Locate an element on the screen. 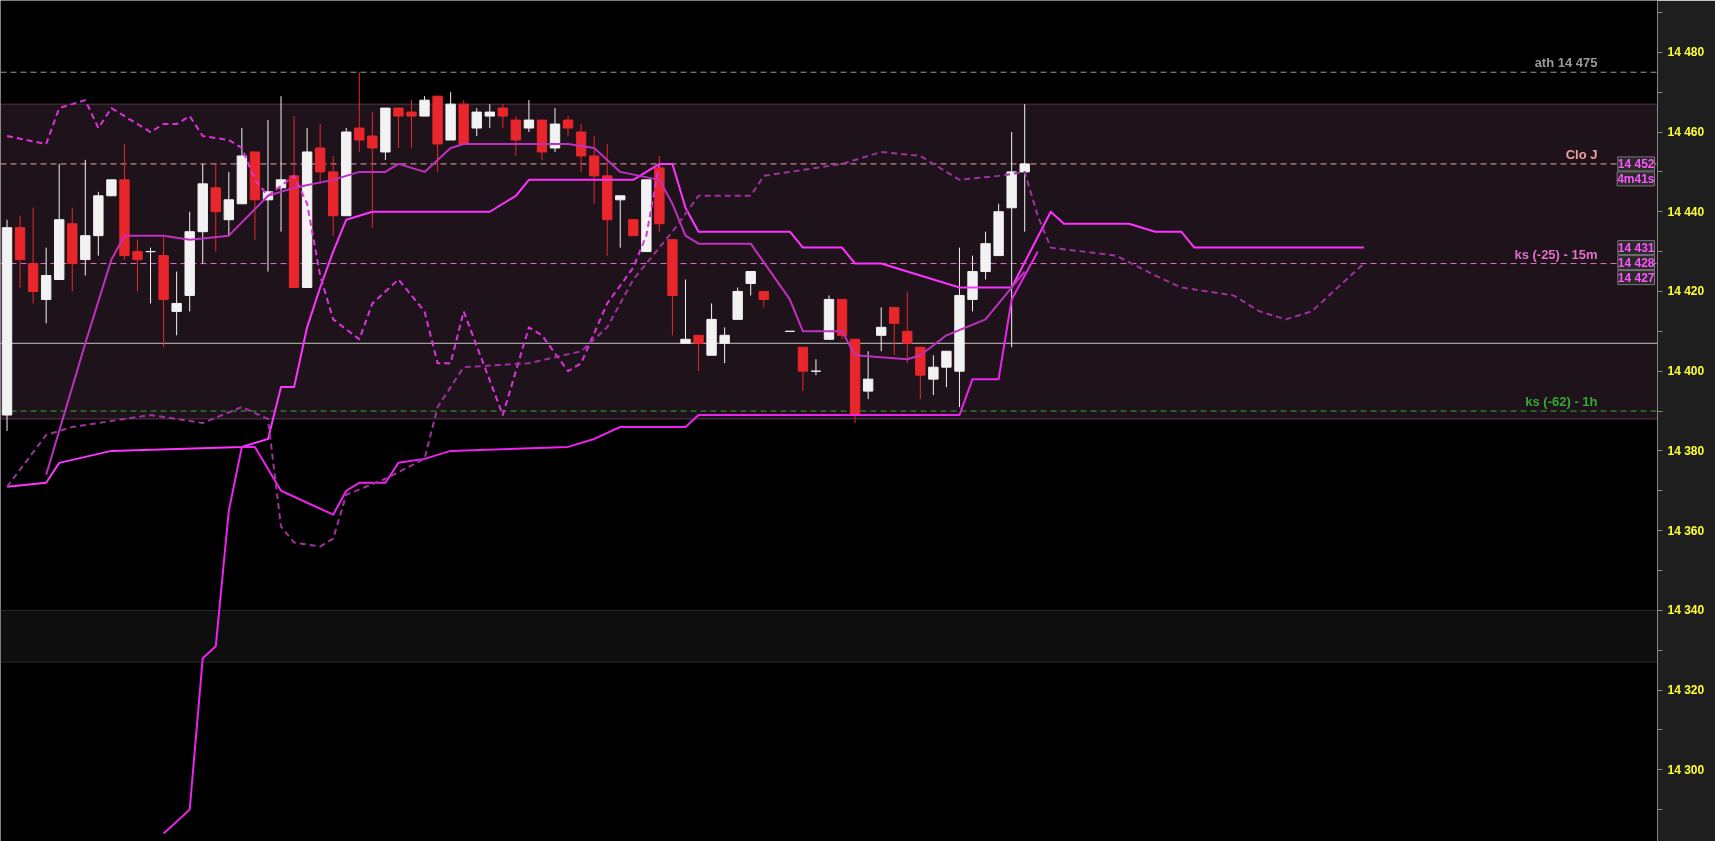 Image resolution: width=1715 pixels, height=841 pixels. y-tick-label: 14 400 is located at coordinates (1686, 371).